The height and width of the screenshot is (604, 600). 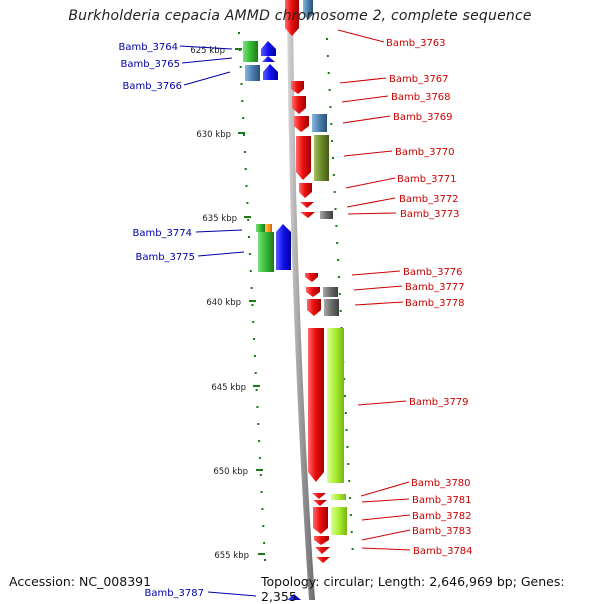 What do you see at coordinates (433, 272) in the screenshot?
I see `gene-label-bamb-3776: Bamb_3776` at bounding box center [433, 272].